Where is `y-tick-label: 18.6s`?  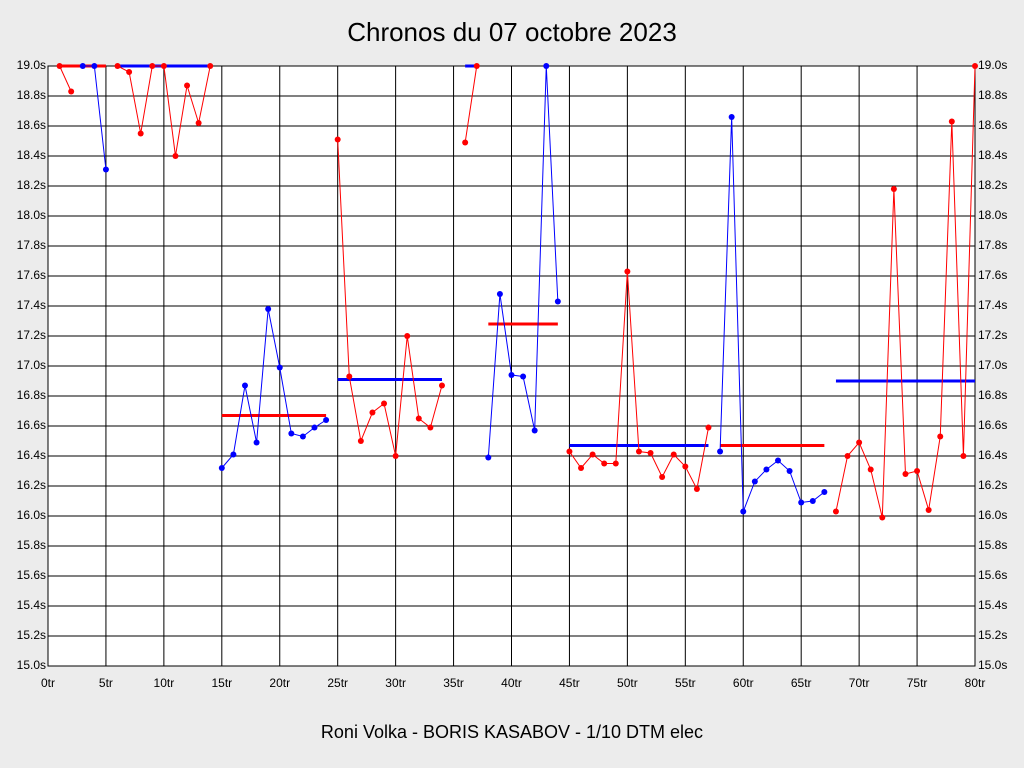 y-tick-label: 18.6s is located at coordinates (31, 125).